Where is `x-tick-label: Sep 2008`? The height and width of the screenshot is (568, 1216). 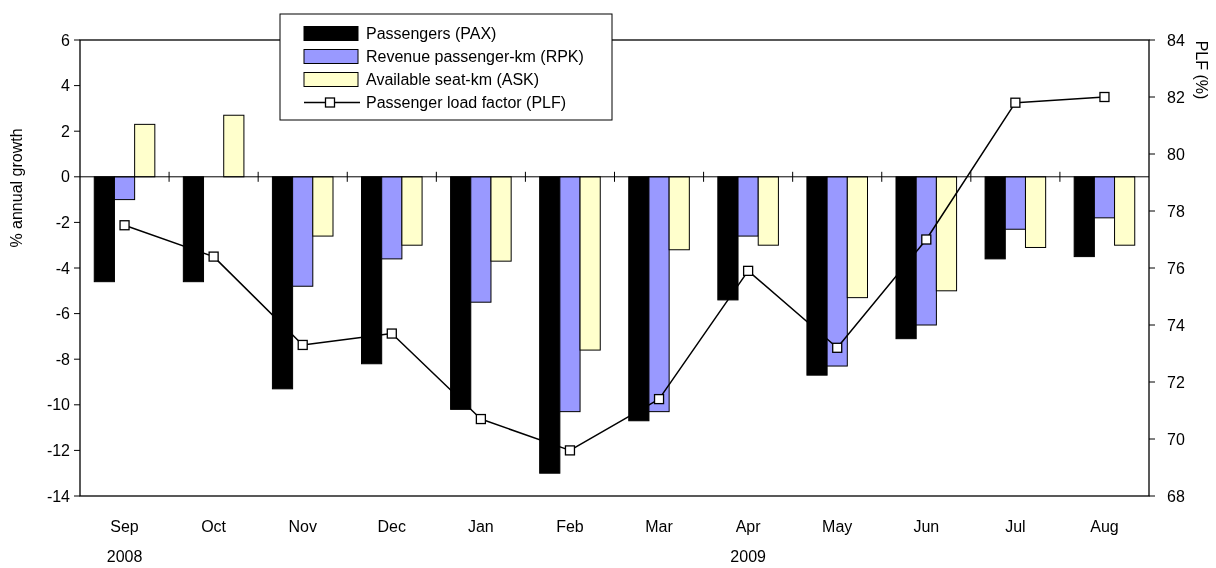 x-tick-label: Sep 2008 is located at coordinates (124, 541).